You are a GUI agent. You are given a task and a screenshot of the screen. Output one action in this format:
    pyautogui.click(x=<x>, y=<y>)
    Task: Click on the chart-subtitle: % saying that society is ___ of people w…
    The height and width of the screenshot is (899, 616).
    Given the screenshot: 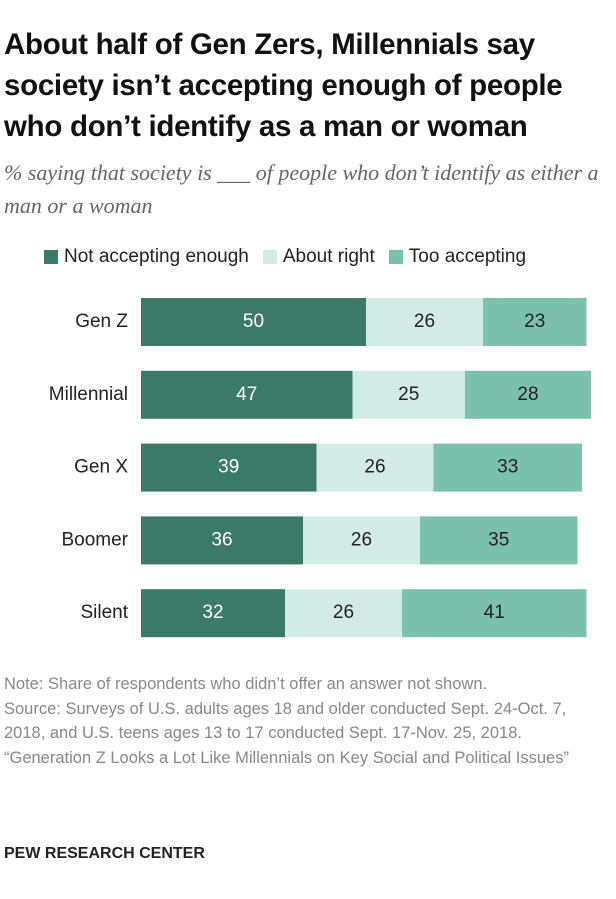 What is the action you would take?
    pyautogui.click(x=301, y=189)
    